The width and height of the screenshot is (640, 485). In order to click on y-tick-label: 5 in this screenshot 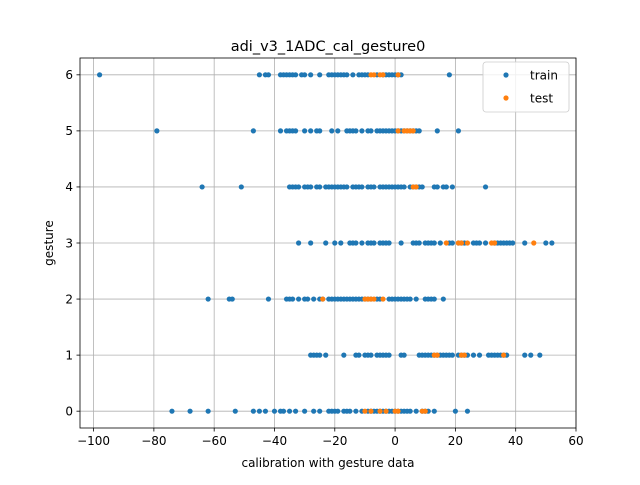, I will do `click(69, 131)`.